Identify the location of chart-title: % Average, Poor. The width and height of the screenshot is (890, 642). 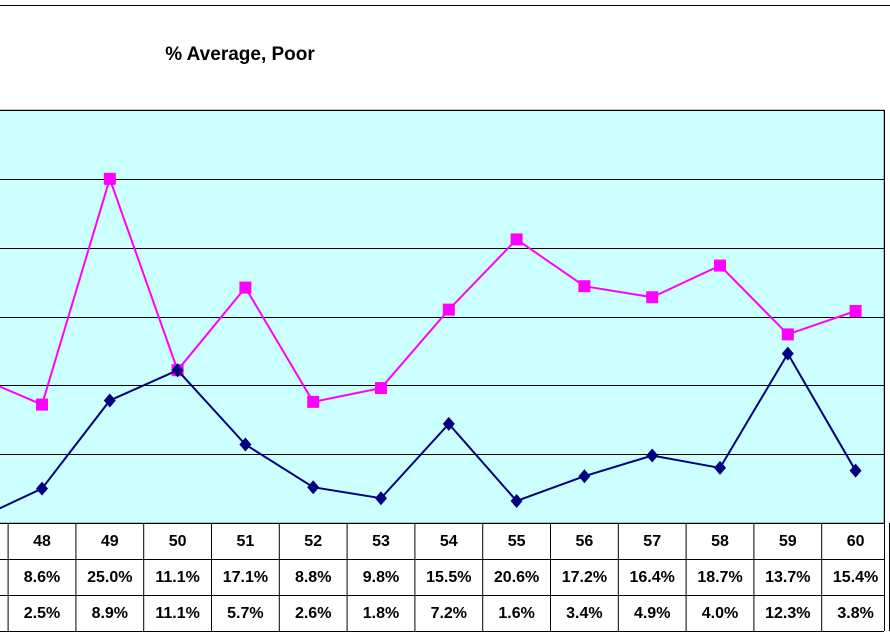
(240, 54).